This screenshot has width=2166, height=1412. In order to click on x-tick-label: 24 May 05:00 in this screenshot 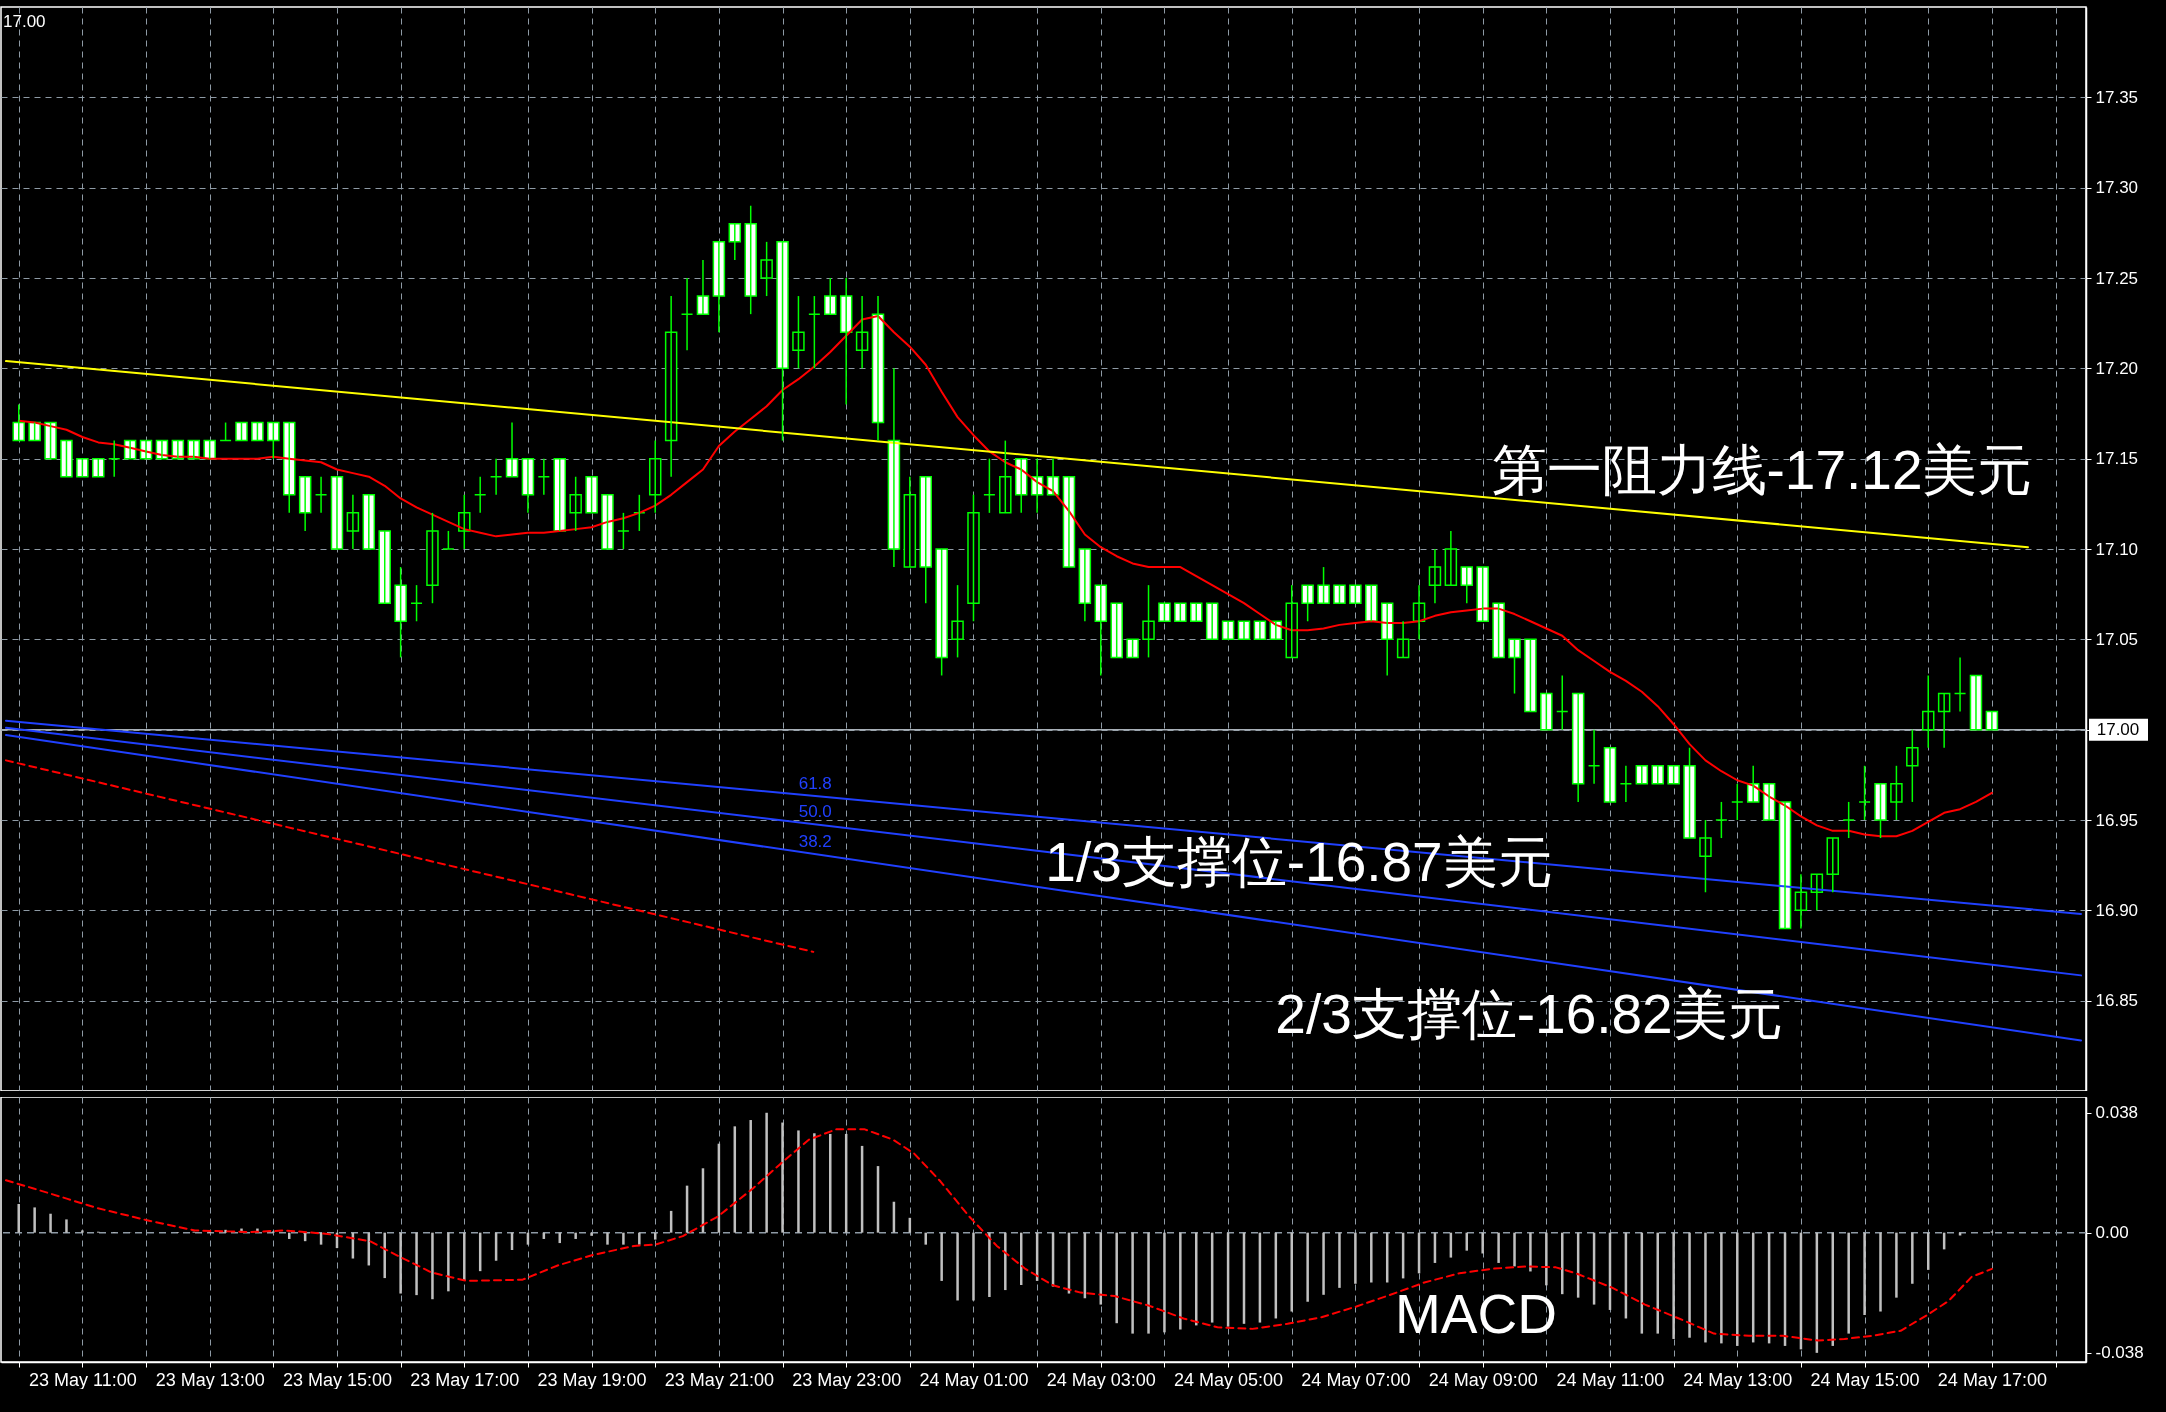, I will do `click(1229, 1379)`.